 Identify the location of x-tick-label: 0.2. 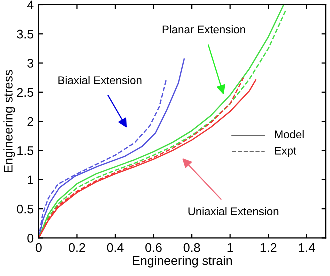
(77, 247).